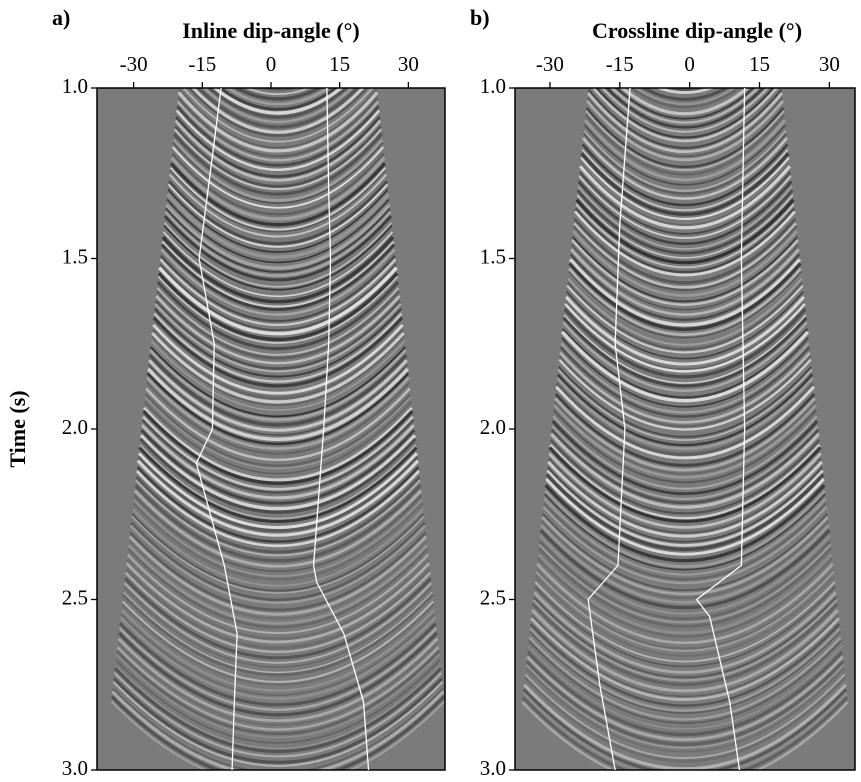  Describe the element at coordinates (408, 64) in the screenshot. I see `x-tick-label: 30` at that location.